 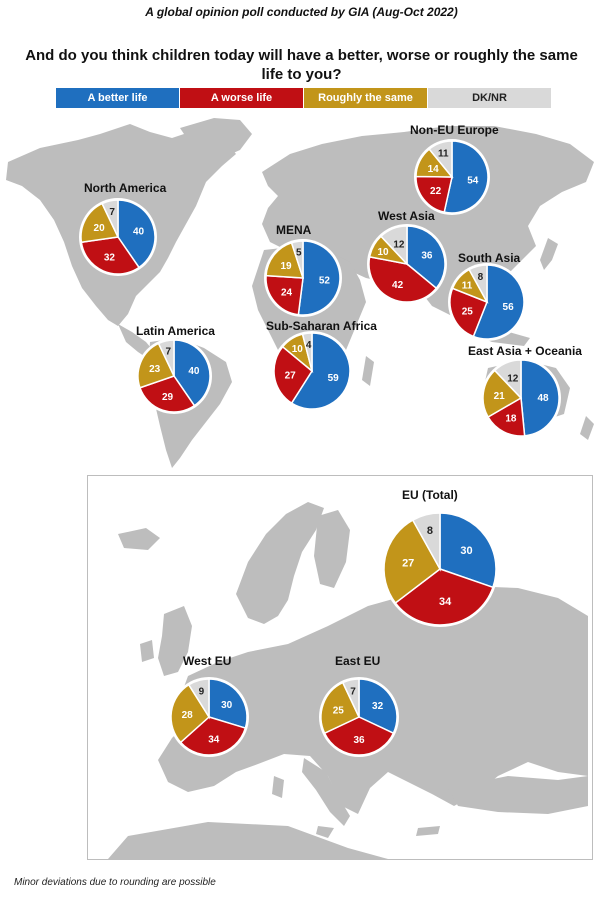 I want to click on pie-slice-label-dknr: 9, so click(x=202, y=692).